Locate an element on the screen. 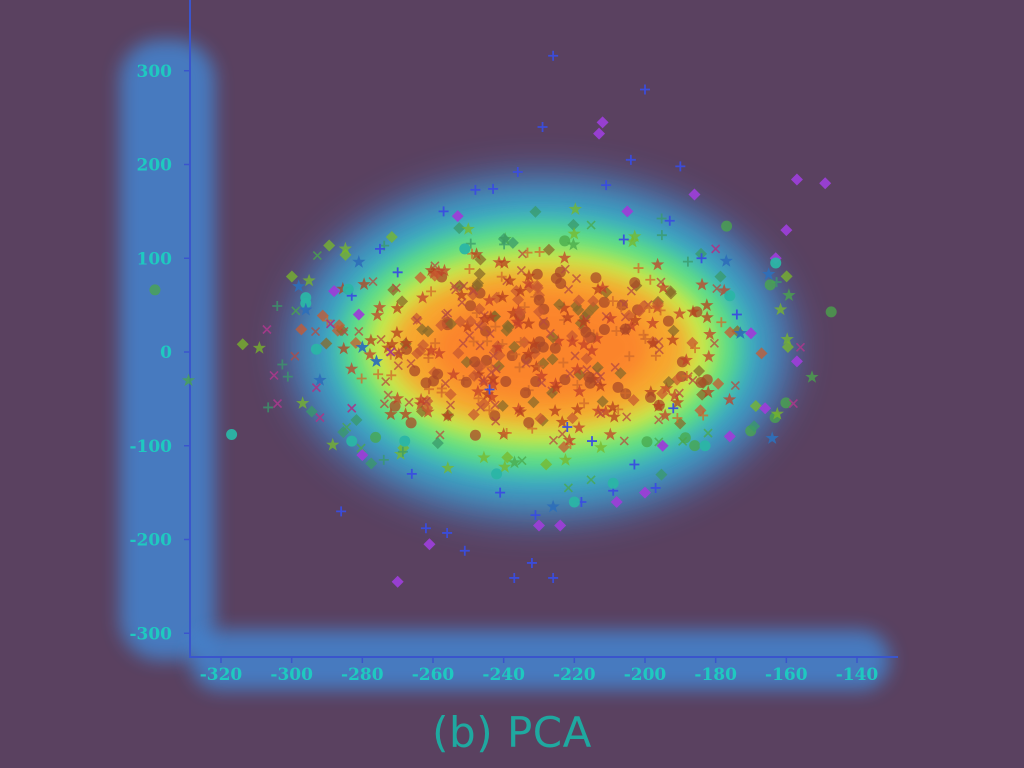 This screenshot has width=1024, height=768. y-tick-label: -300 is located at coordinates (150, 634).